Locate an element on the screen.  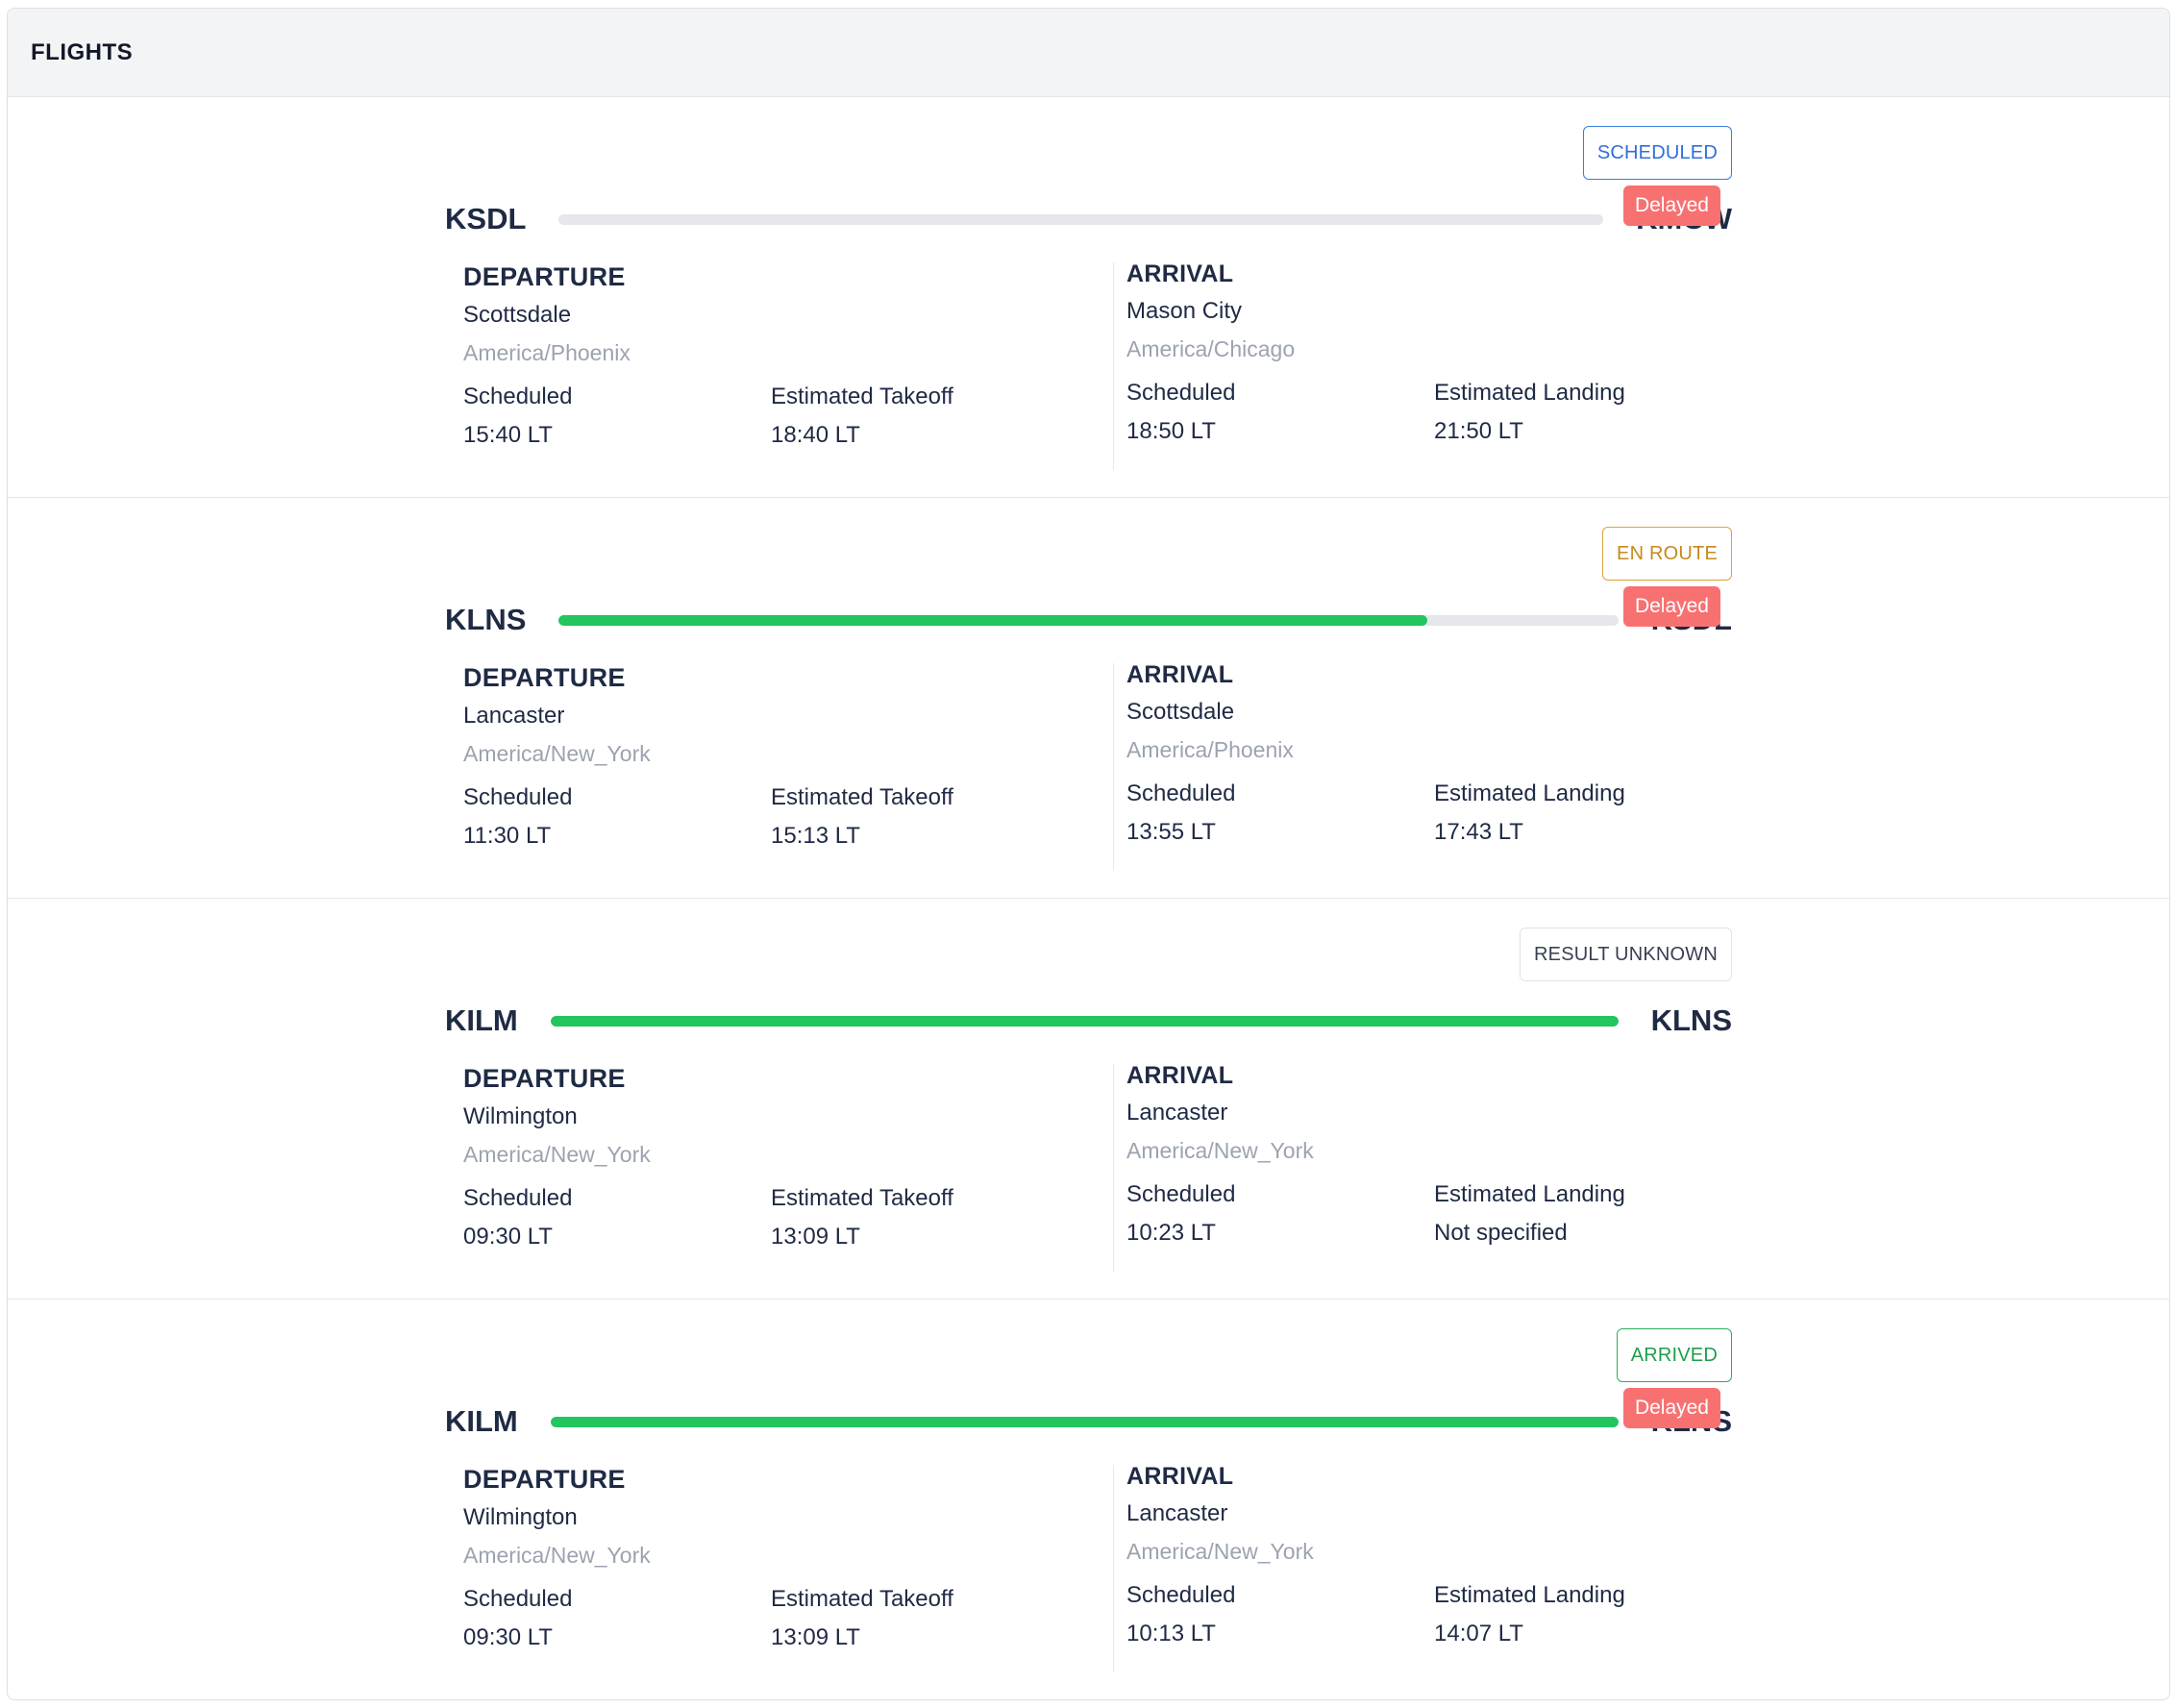
departure-code: KLNS is located at coordinates (486, 619).